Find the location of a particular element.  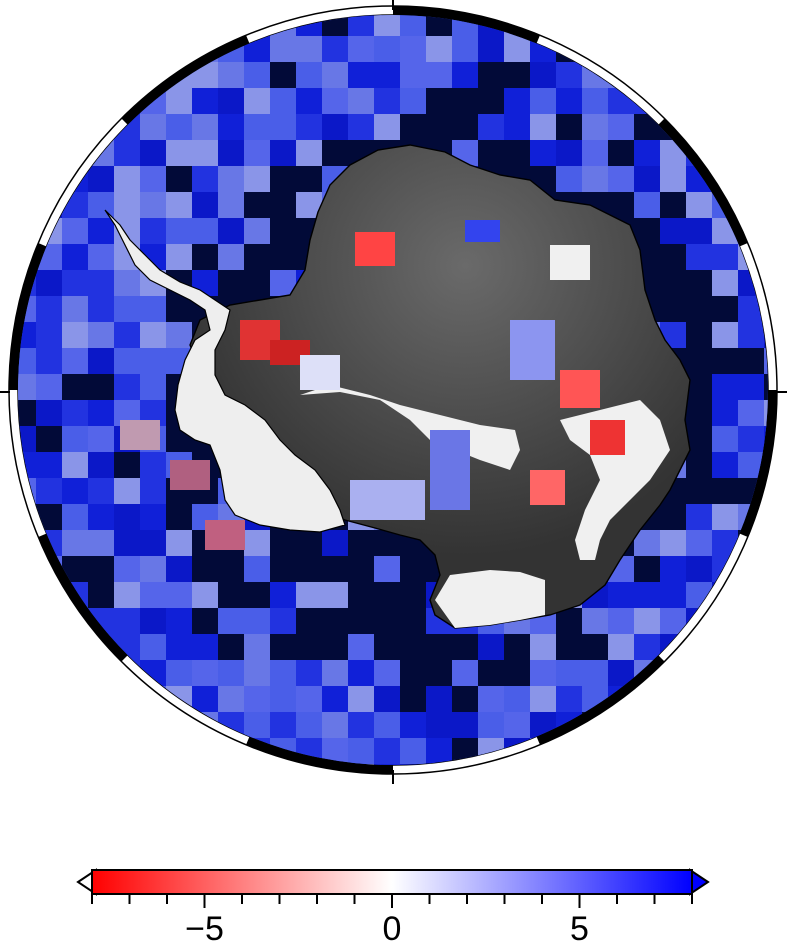

colorbar-ticks is located at coordinates (392, 901).